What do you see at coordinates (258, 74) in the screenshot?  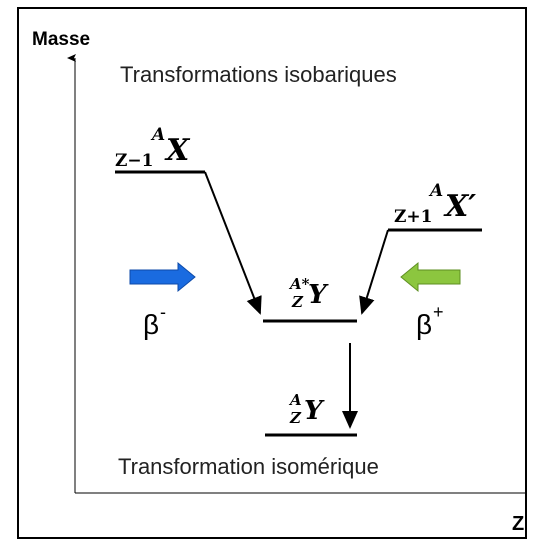 I see `title: Transformations isobariques` at bounding box center [258, 74].